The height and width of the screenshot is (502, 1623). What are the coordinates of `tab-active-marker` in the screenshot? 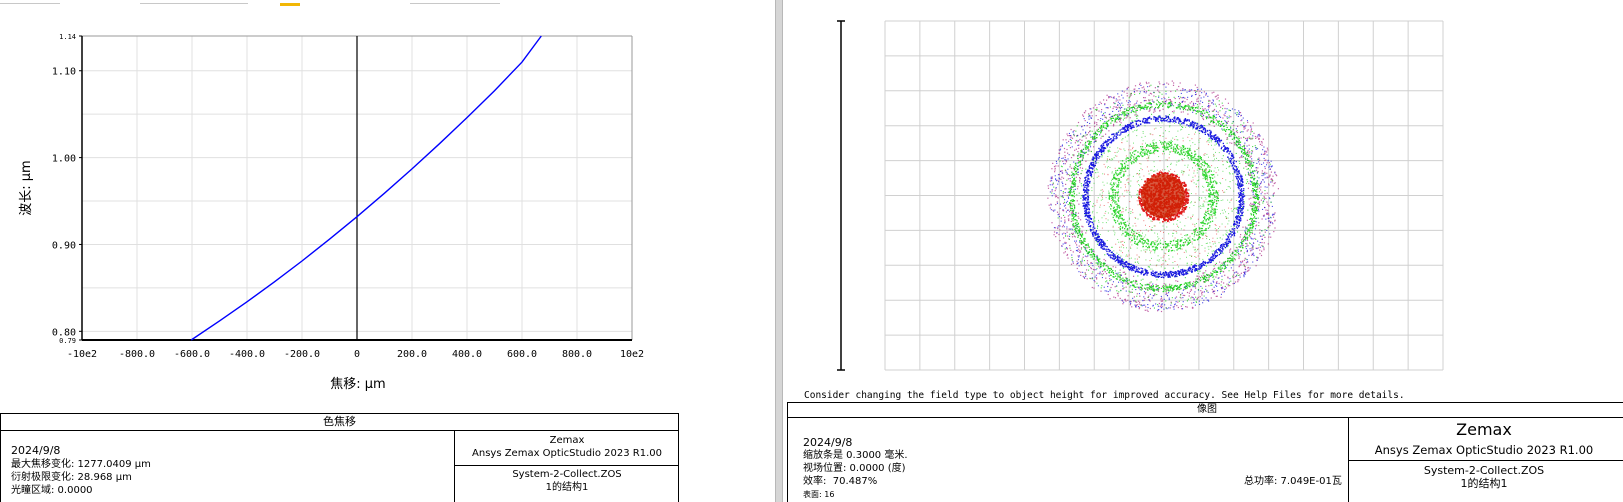 It's located at (290, 3).